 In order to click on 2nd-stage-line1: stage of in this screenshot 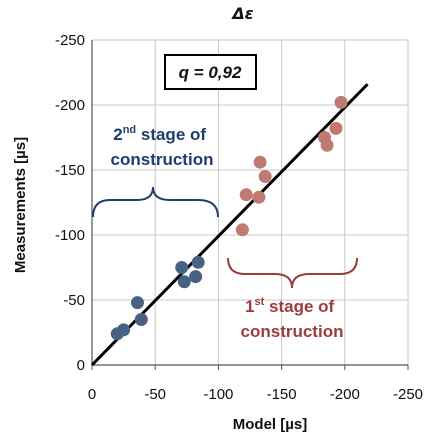, I will do `click(171, 134)`.